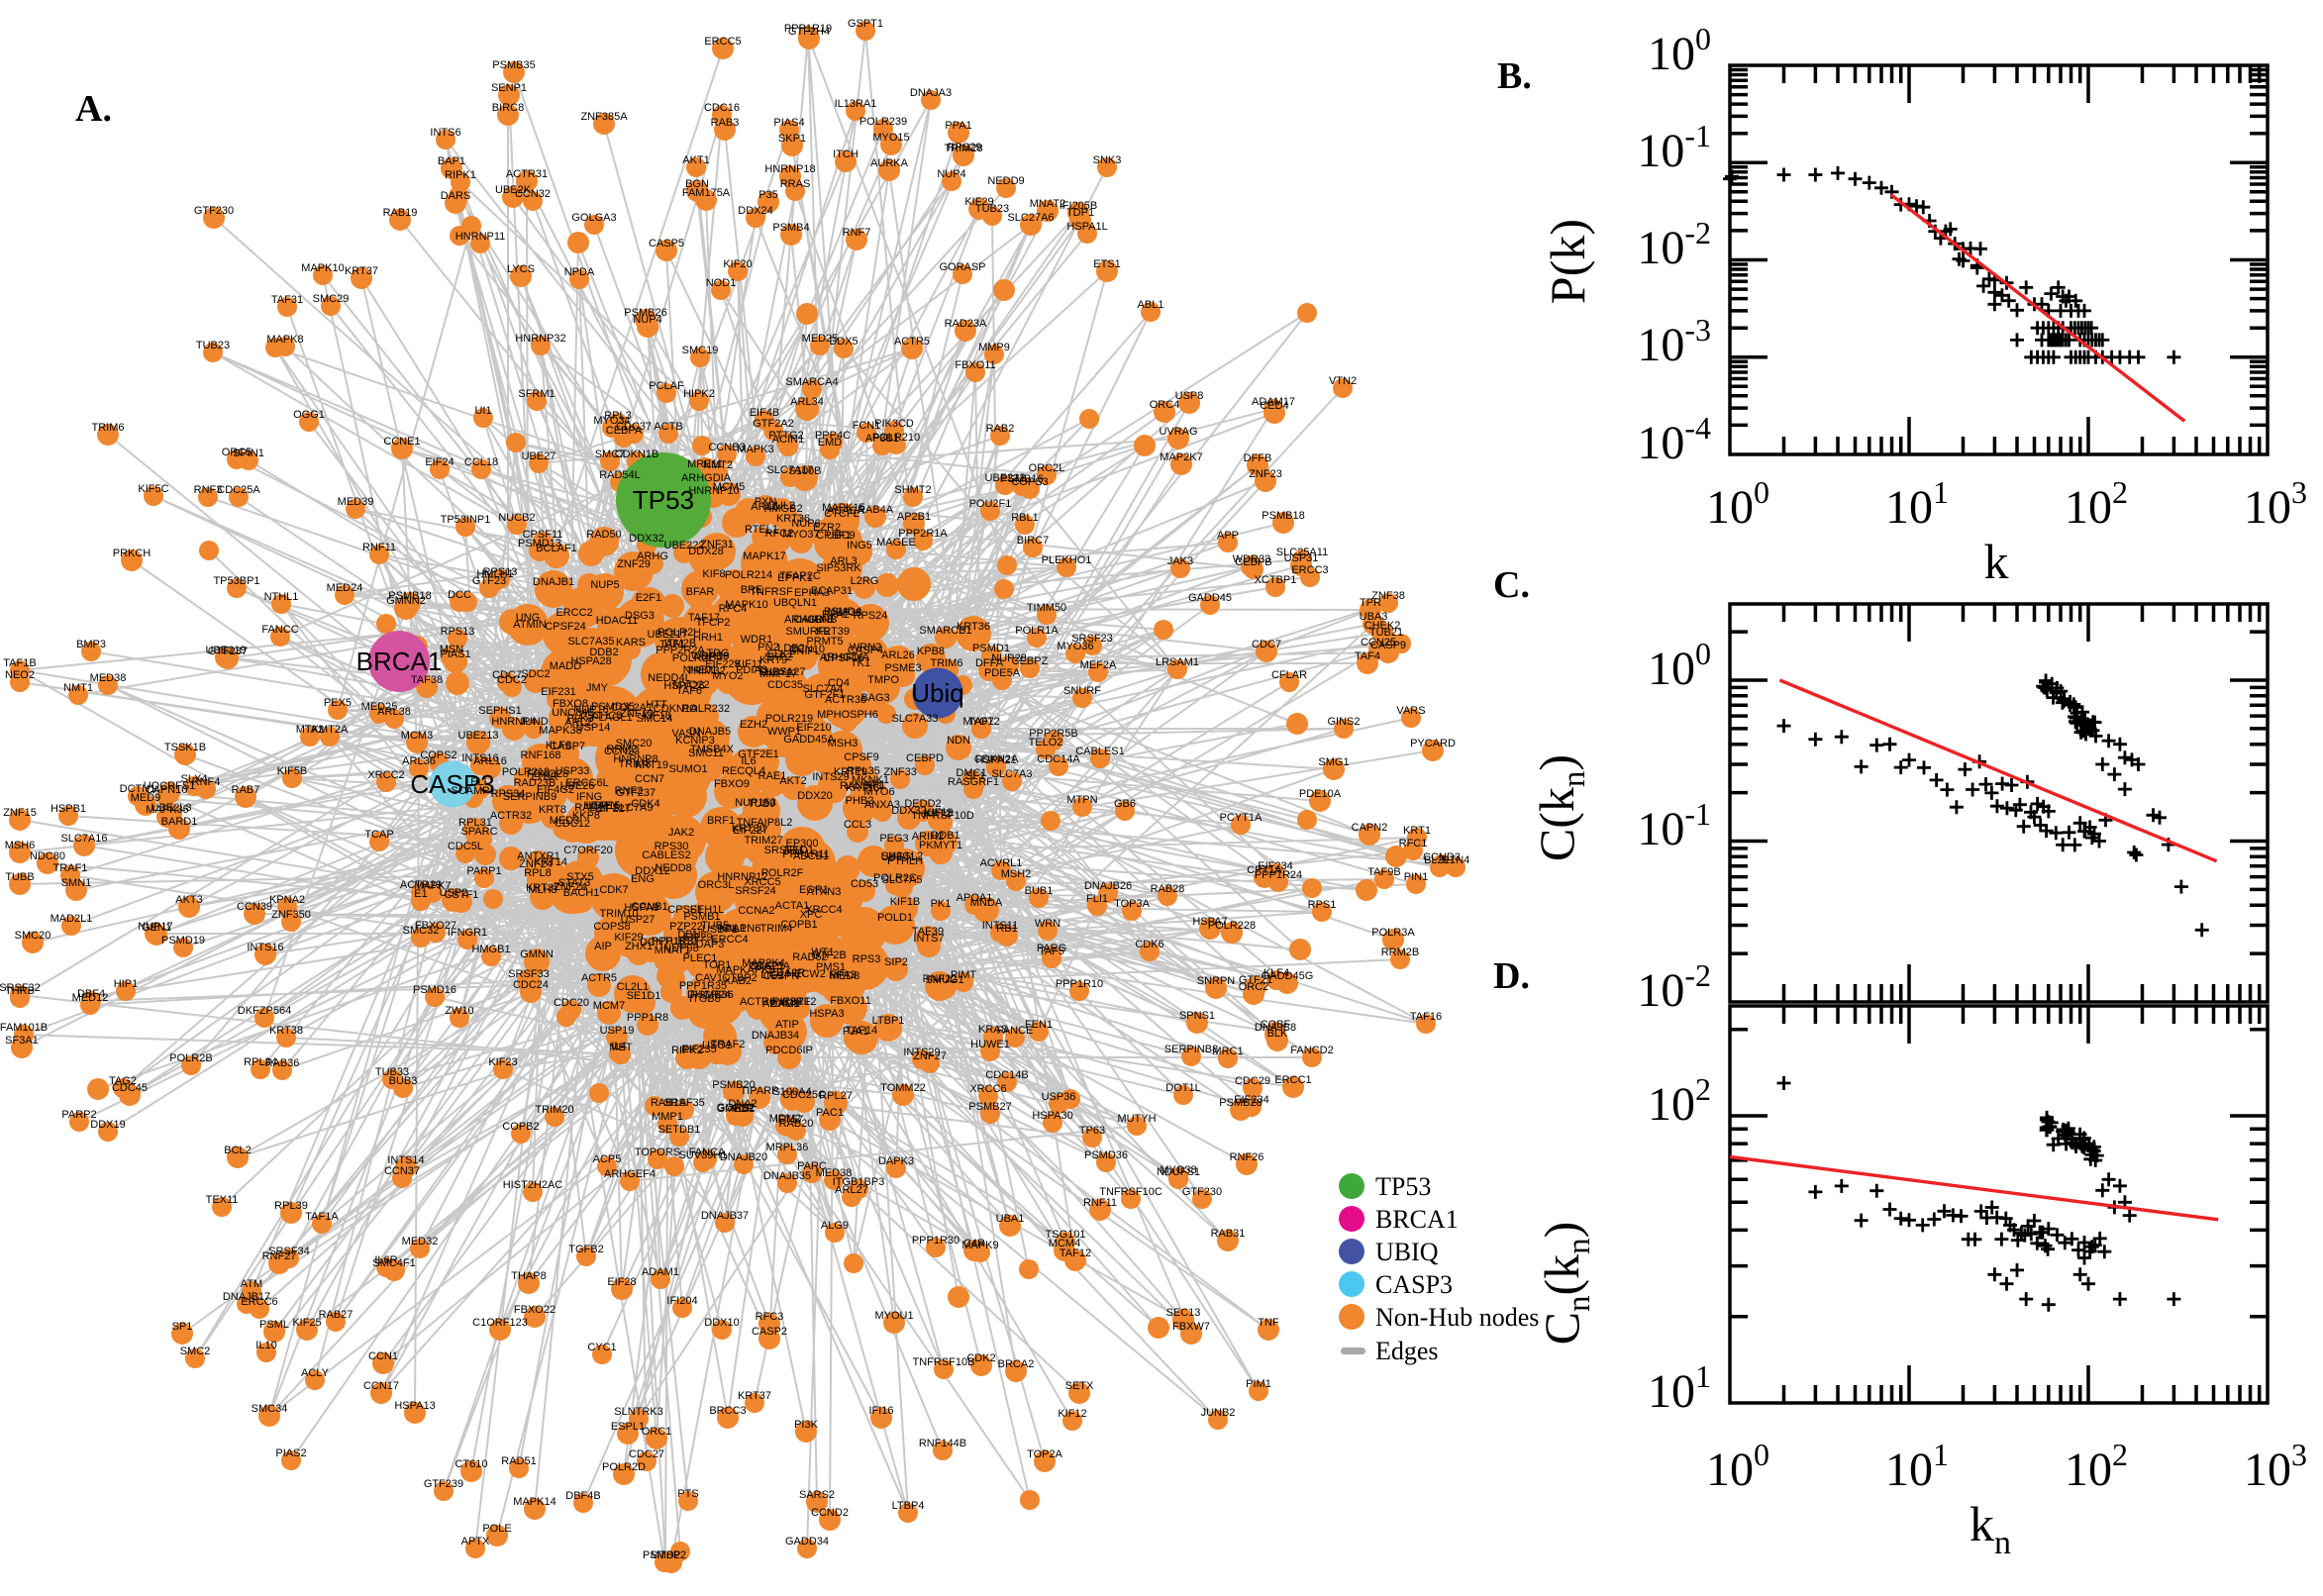 The width and height of the screenshot is (2323, 1596). I want to click on svg-text: TAF14, so click(862, 1031).